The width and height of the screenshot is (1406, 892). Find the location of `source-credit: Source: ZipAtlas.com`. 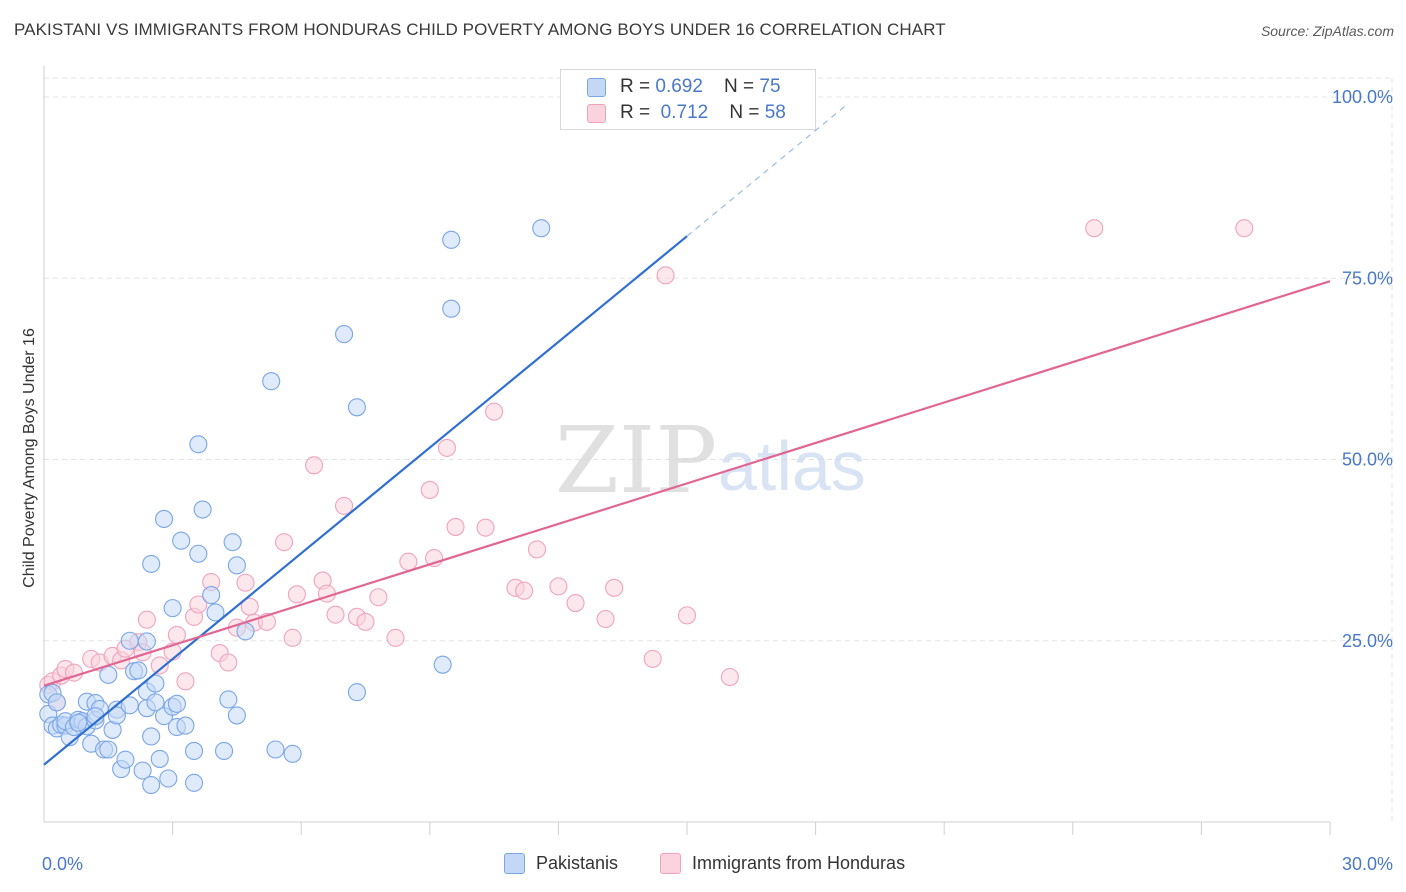

source-credit: Source: ZipAtlas.com is located at coordinates (1327, 31).